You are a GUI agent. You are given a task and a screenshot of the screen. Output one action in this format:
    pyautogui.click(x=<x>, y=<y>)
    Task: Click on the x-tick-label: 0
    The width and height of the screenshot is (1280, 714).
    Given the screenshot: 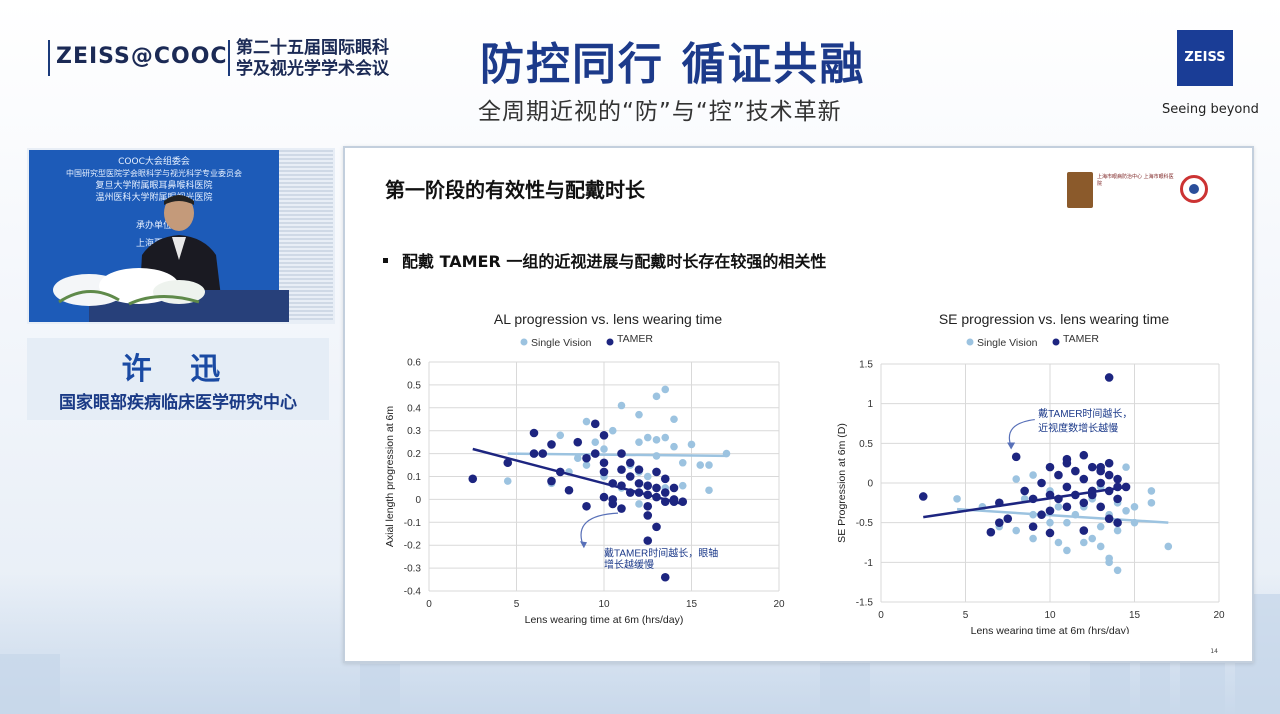 What is the action you would take?
    pyautogui.click(x=881, y=615)
    